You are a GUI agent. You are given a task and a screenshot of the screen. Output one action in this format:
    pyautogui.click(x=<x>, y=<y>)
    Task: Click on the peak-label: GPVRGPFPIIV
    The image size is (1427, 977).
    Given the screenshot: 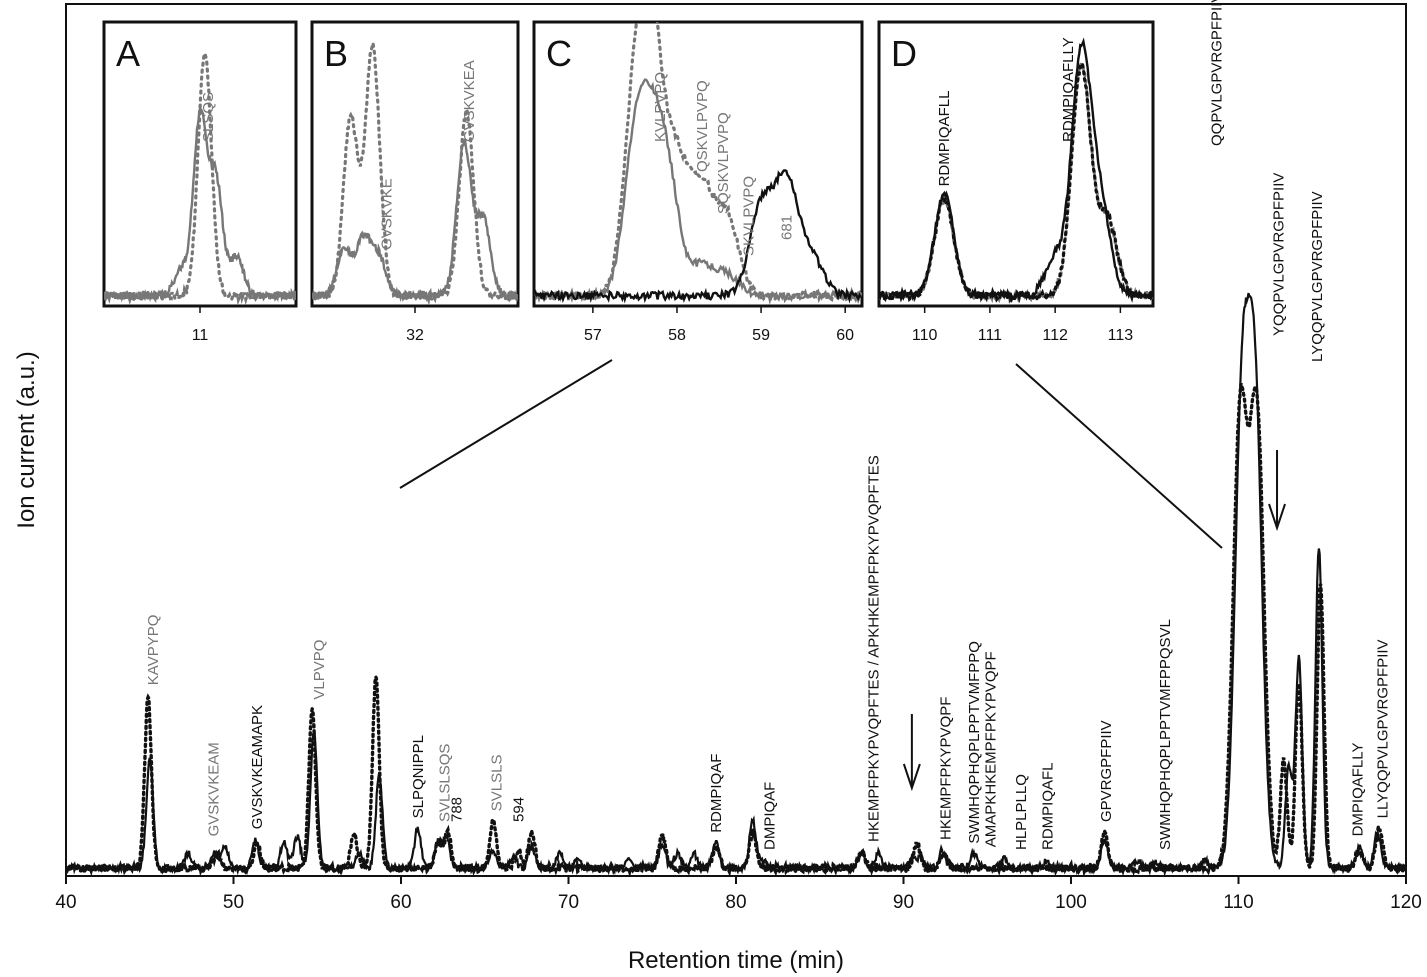 What is the action you would take?
    pyautogui.click(x=1106, y=771)
    